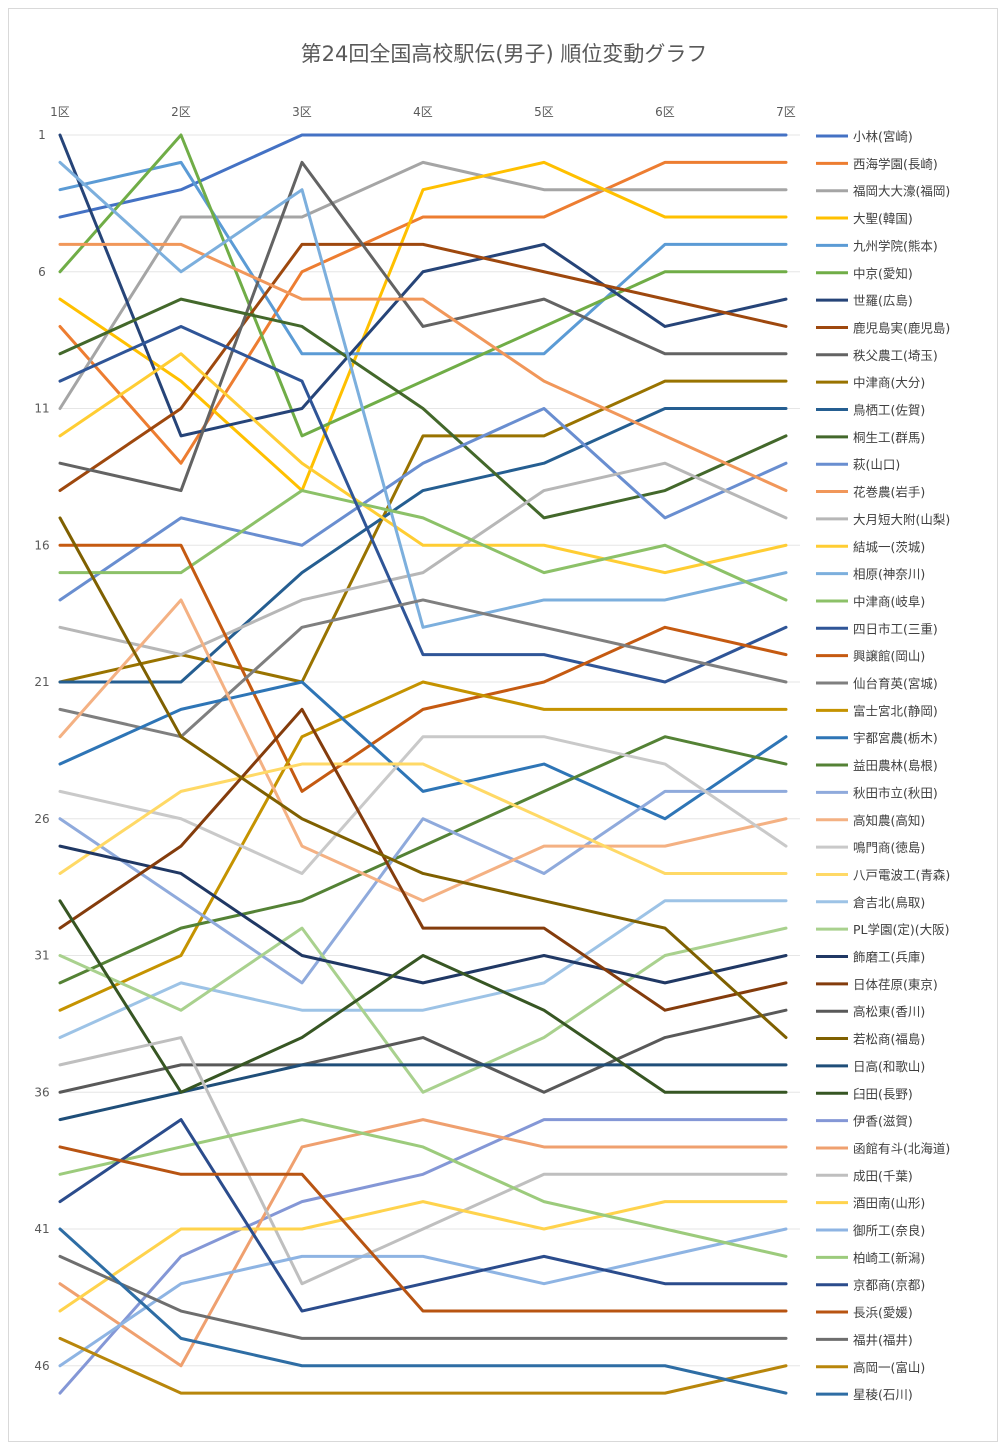  Describe the element at coordinates (889, 546) in the screenshot. I see `legend-label: 結城一(茨城)` at that location.